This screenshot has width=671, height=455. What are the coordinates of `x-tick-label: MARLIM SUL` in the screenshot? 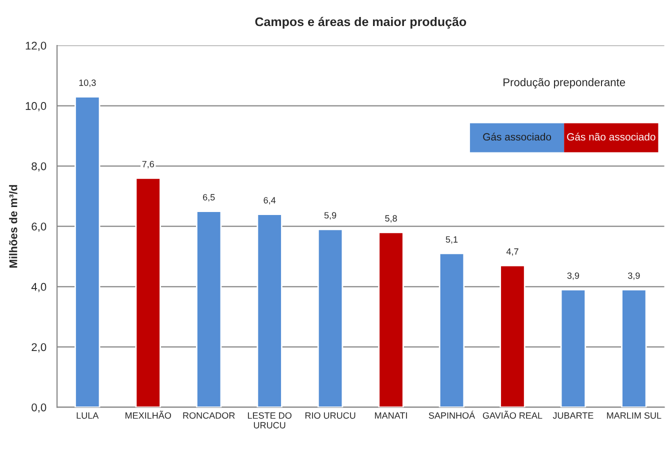 It's located at (634, 415).